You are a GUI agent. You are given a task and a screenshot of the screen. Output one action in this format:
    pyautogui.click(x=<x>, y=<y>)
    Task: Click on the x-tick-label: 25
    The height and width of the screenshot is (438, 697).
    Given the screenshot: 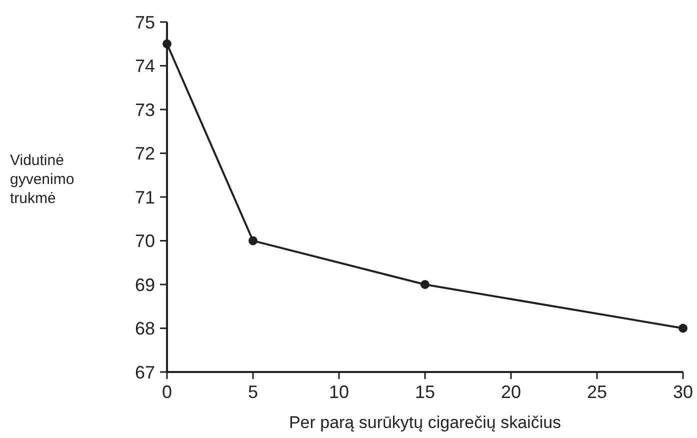 What is the action you would take?
    pyautogui.click(x=597, y=392)
    